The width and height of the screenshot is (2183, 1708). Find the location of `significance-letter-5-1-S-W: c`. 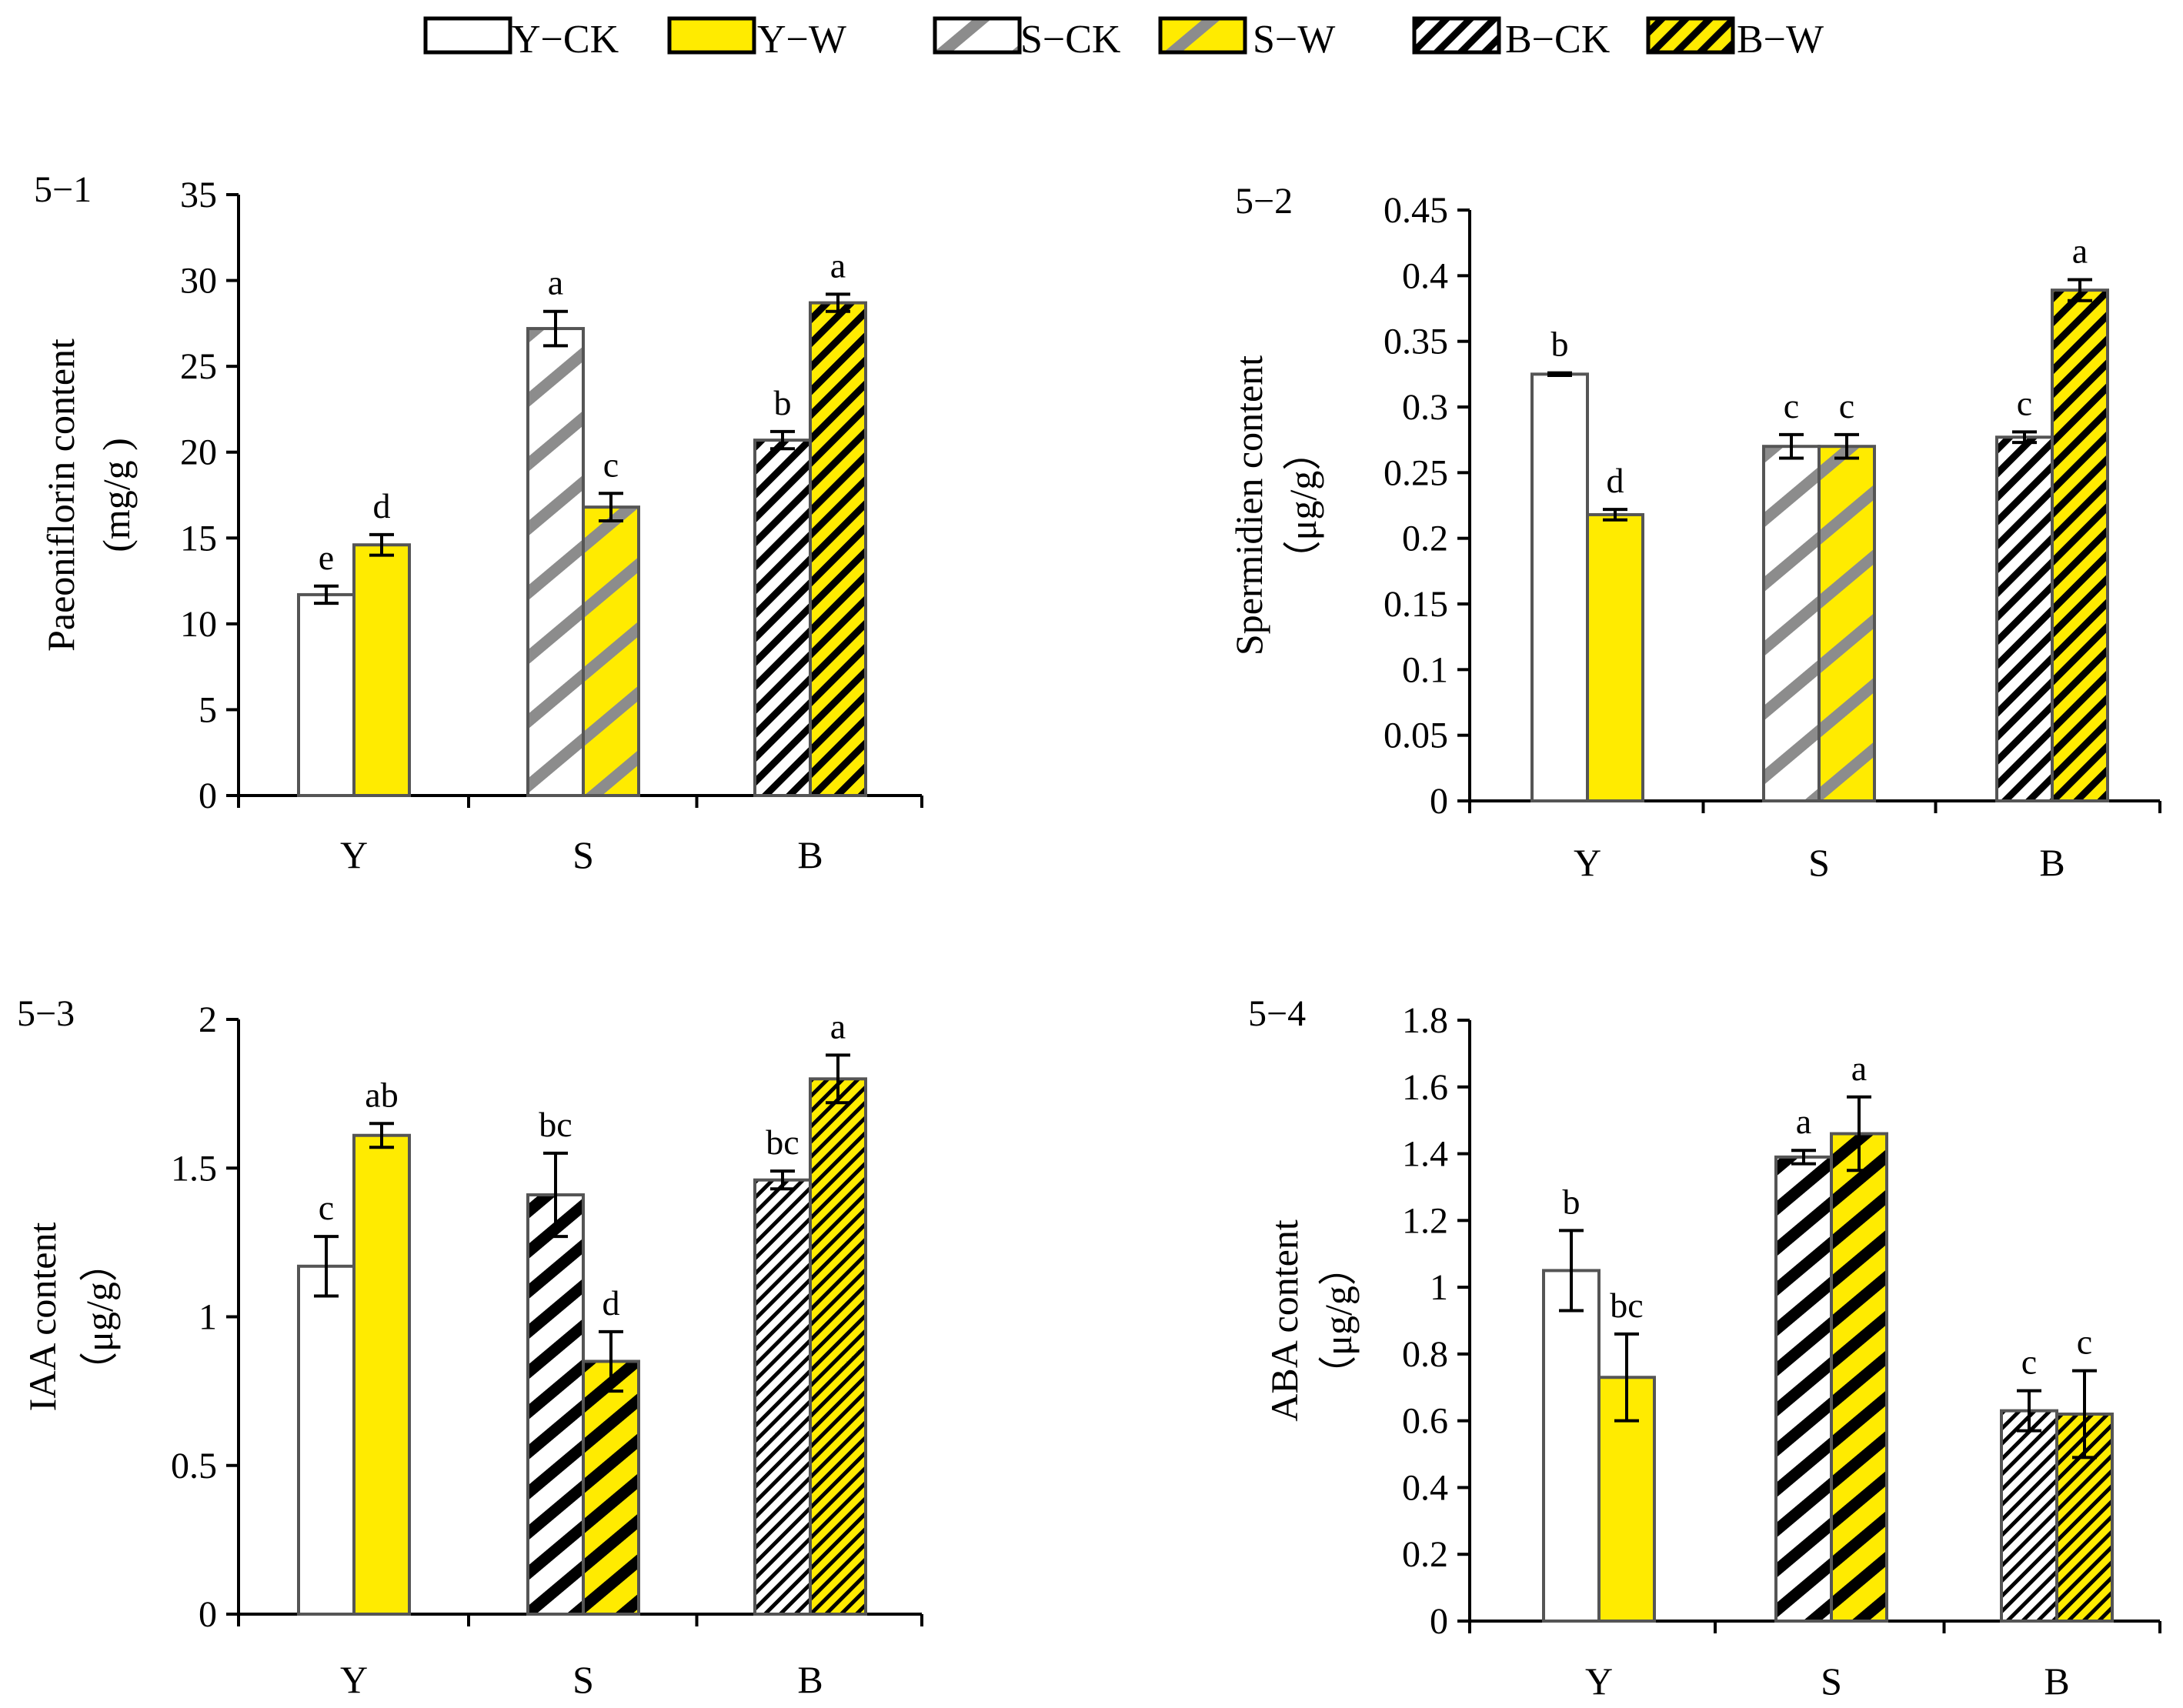

significance-letter-5-1-S-W: c is located at coordinates (611, 465).